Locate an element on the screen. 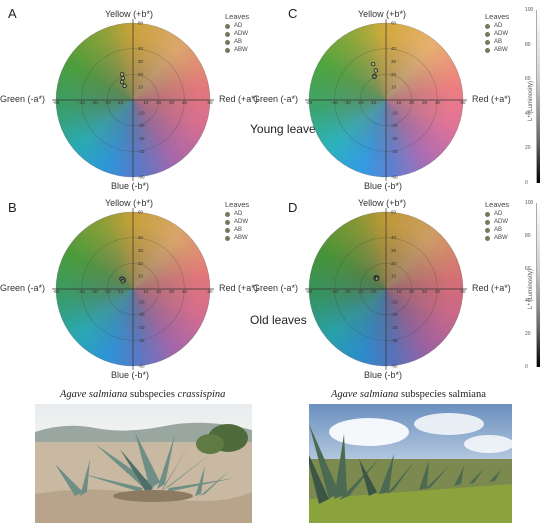 This screenshot has width=550, height=528. panel-b-xtick: 30 is located at coordinates (172, 291).